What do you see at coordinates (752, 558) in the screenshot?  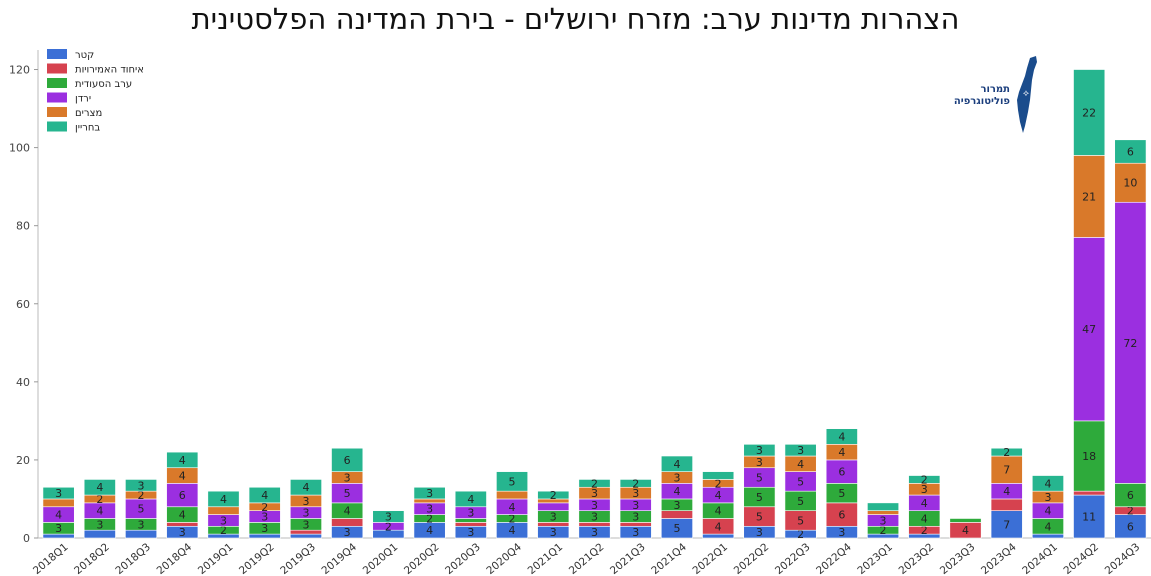 I see `x-tick-label: 2022Q2` at bounding box center [752, 558].